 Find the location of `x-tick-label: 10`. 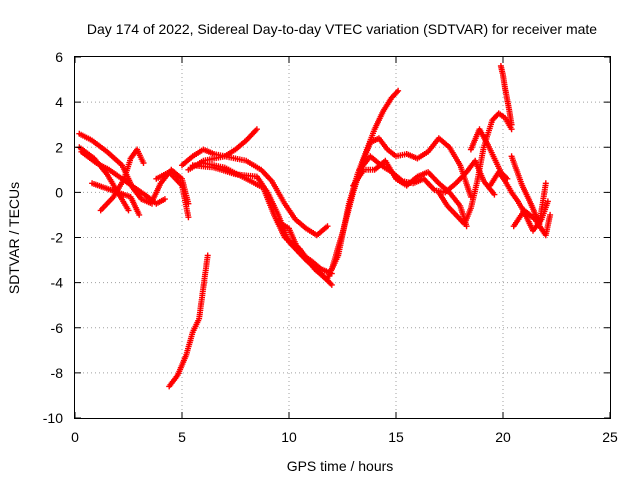

x-tick-label: 10 is located at coordinates (289, 437).